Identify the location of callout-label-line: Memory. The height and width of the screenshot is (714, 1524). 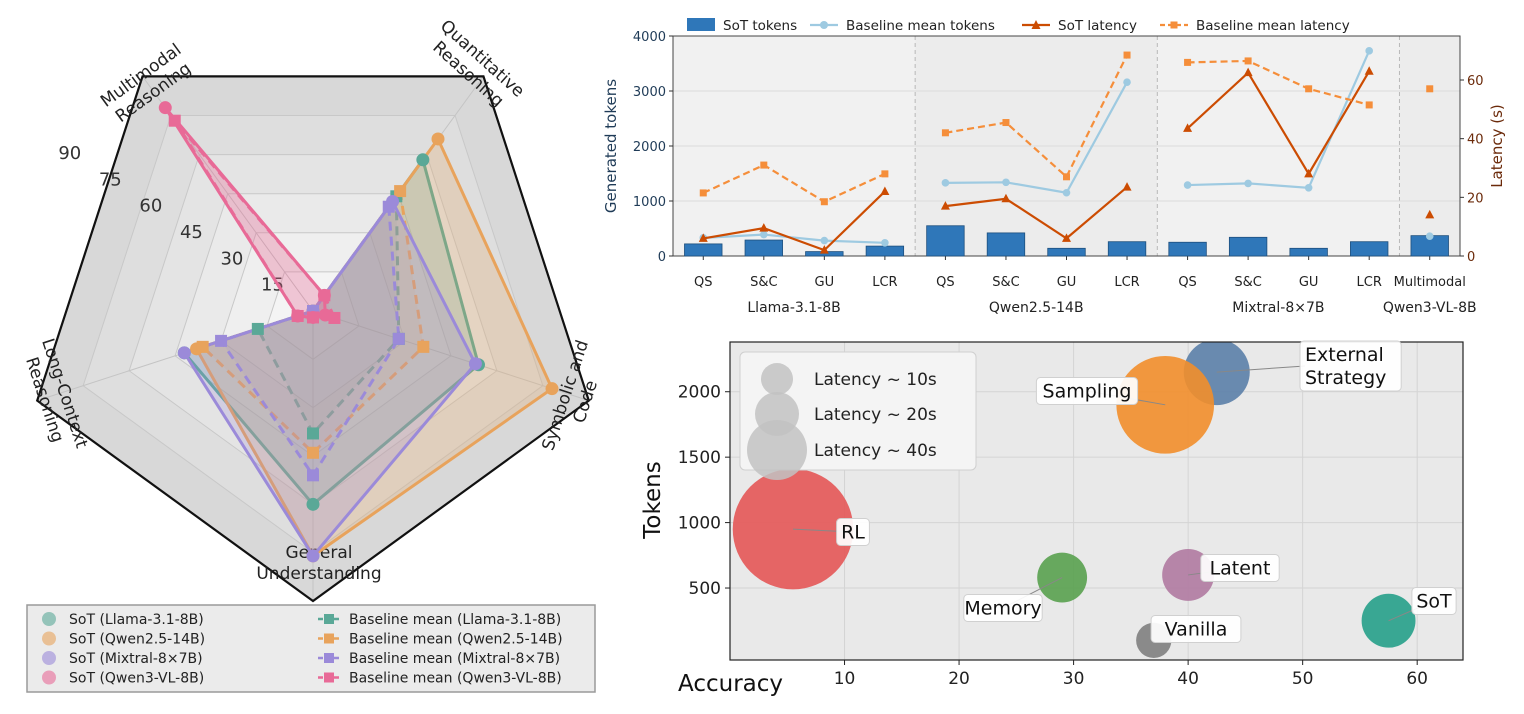
(1002, 609).